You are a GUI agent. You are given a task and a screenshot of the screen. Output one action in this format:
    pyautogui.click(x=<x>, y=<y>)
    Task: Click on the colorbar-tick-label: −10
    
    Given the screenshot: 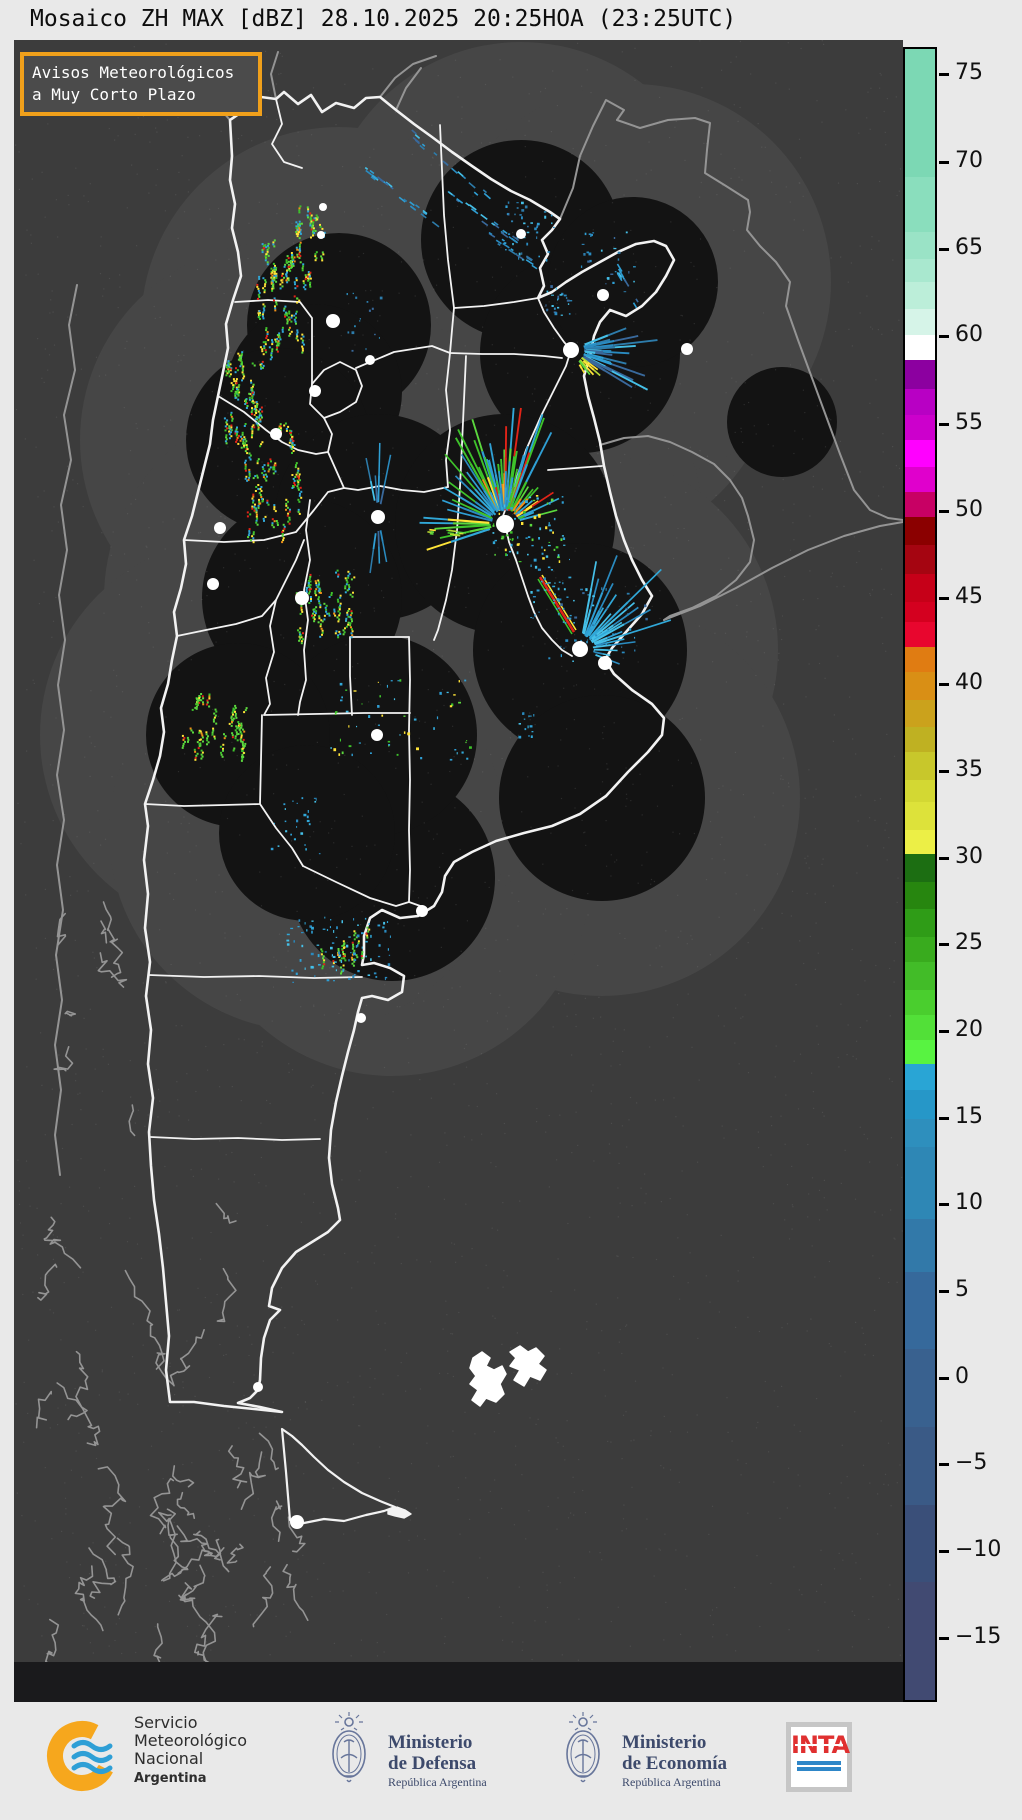 What is the action you would take?
    pyautogui.click(x=978, y=1549)
    